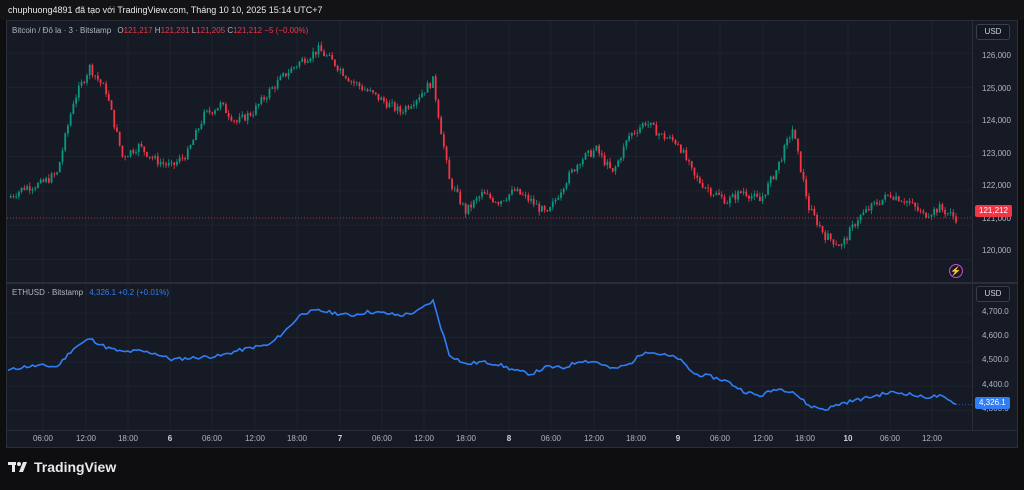 The image size is (1024, 490). What do you see at coordinates (509, 438) in the screenshot?
I see `day-tick: 8` at bounding box center [509, 438].